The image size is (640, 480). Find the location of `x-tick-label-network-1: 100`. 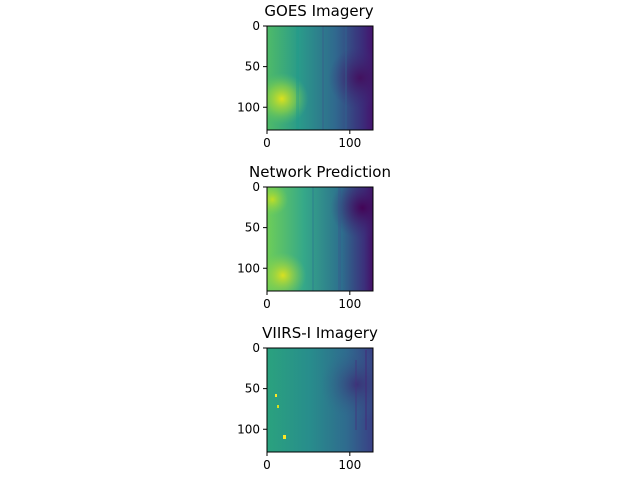

x-tick-label-network-1: 100 is located at coordinates (349, 304).